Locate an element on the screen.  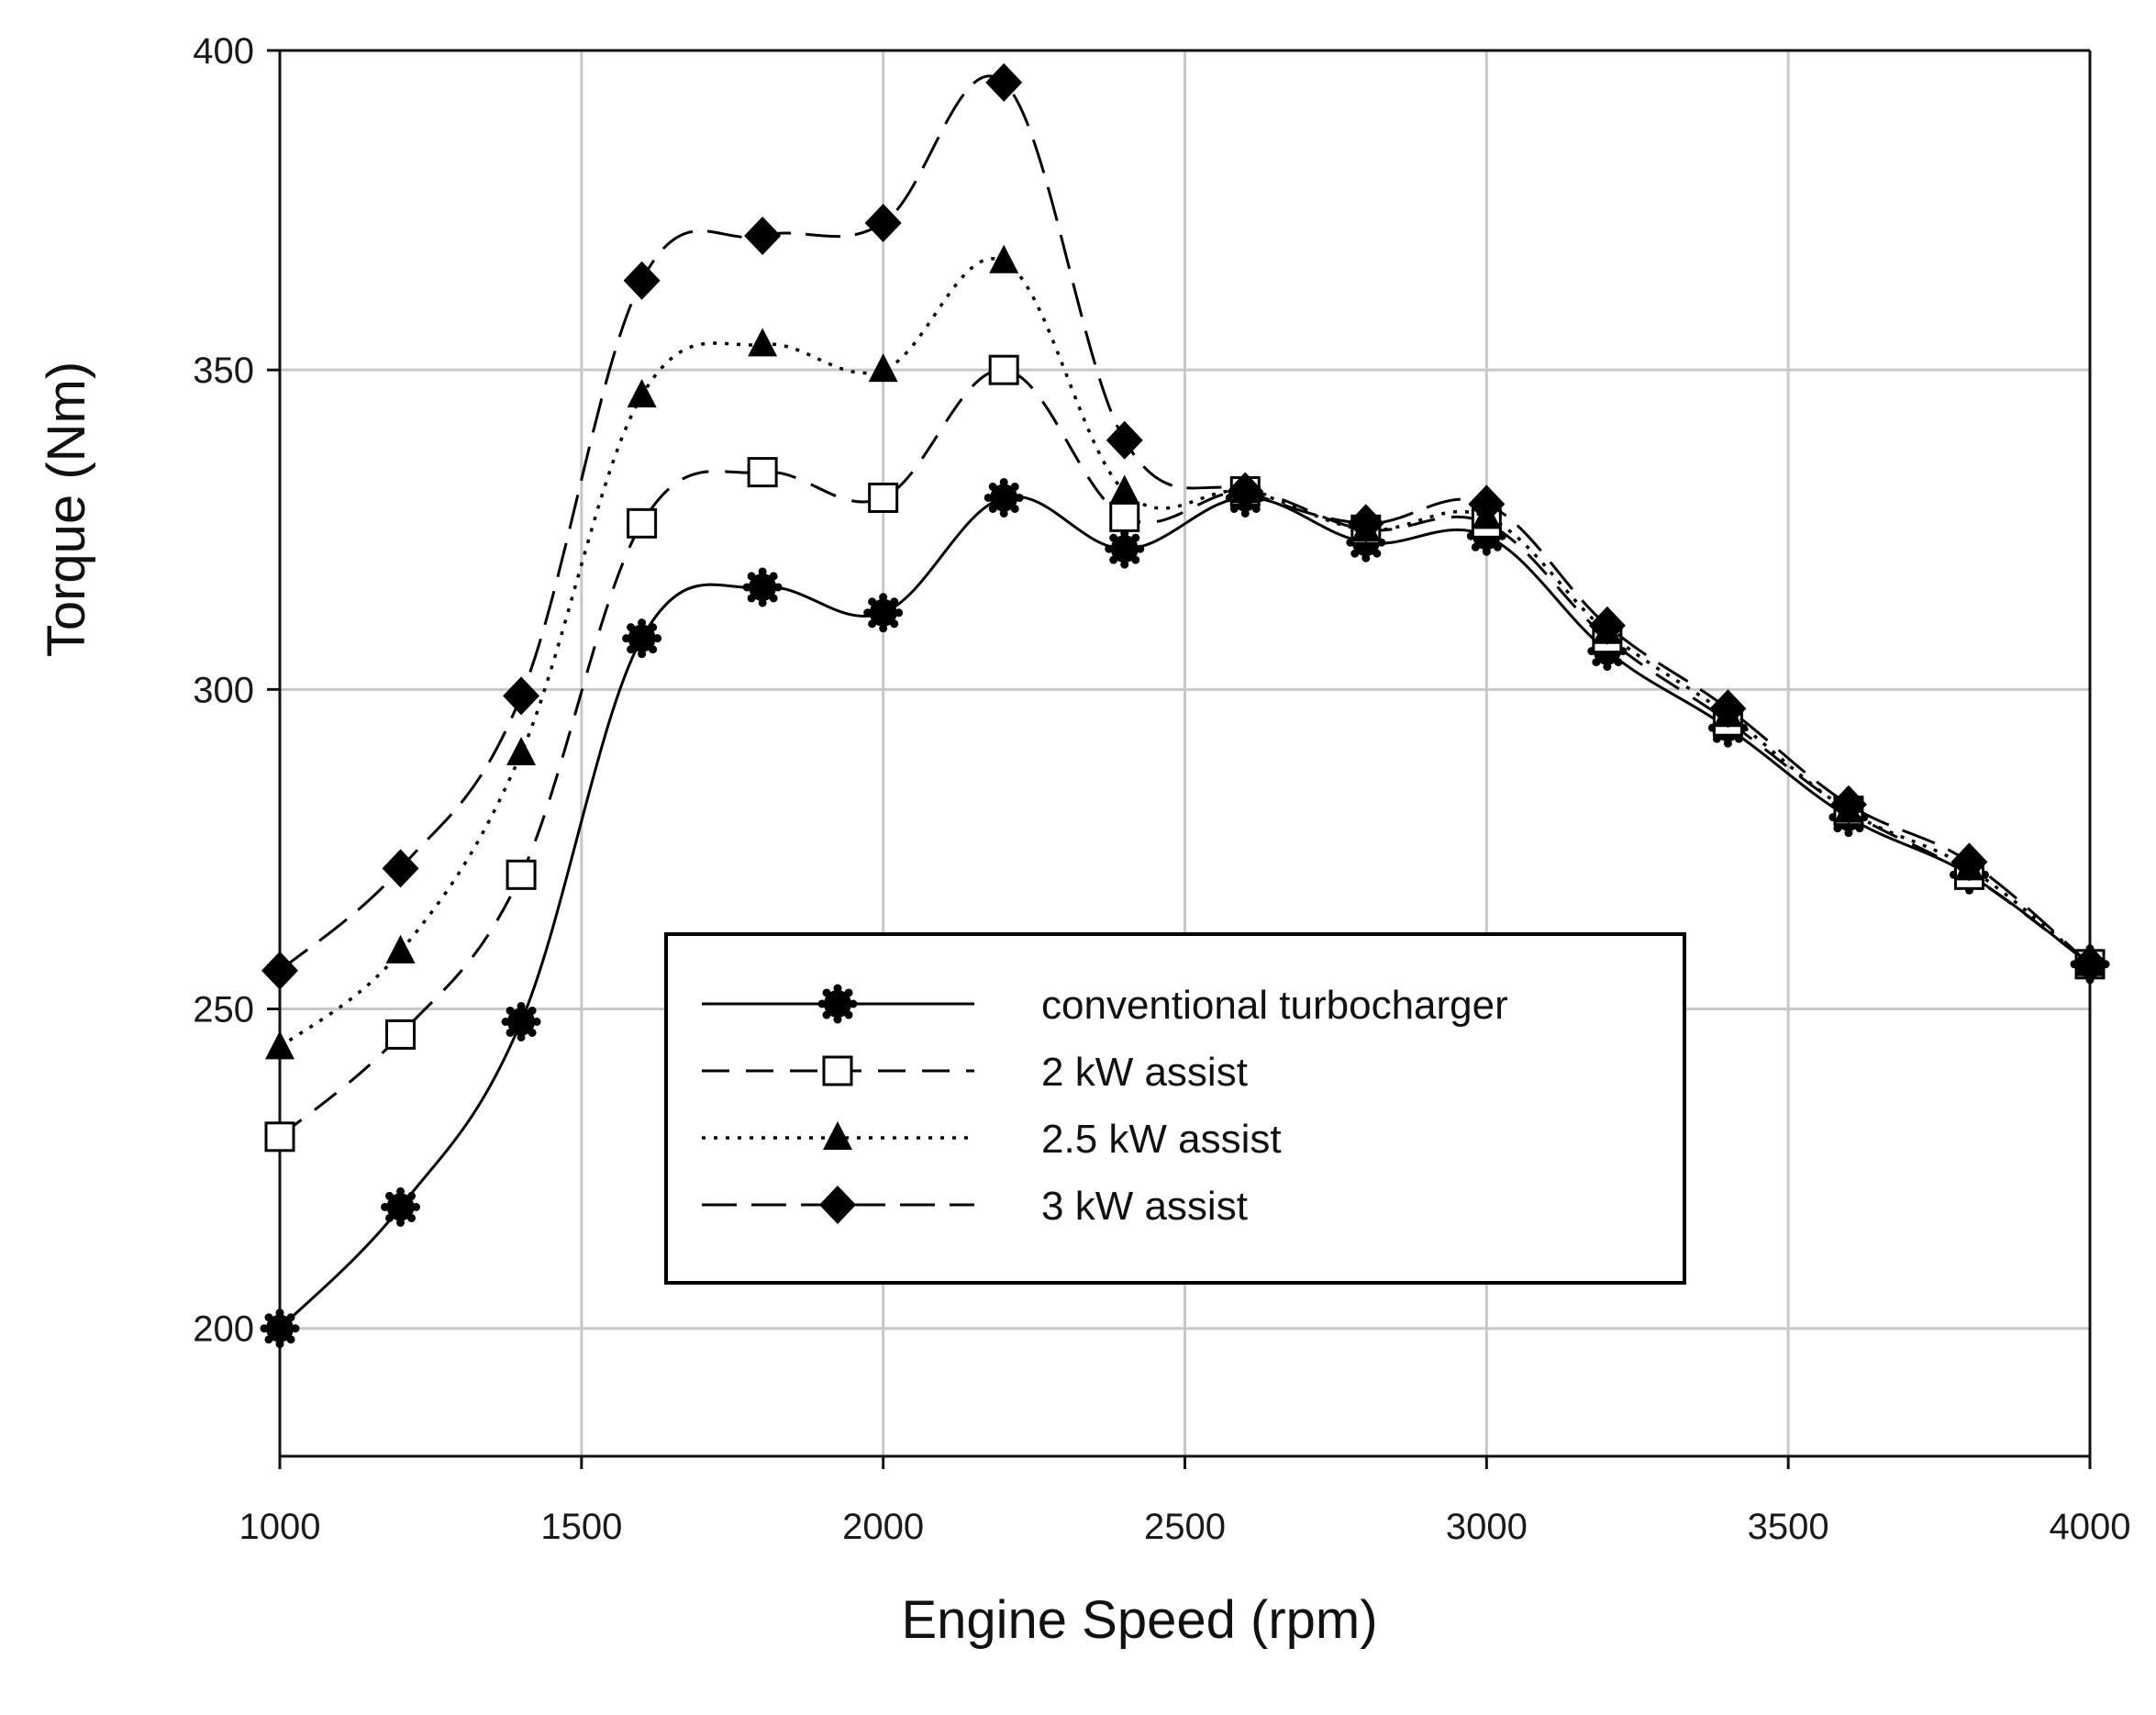
legend-label: 2.5 kW assist is located at coordinates (1161, 1139).